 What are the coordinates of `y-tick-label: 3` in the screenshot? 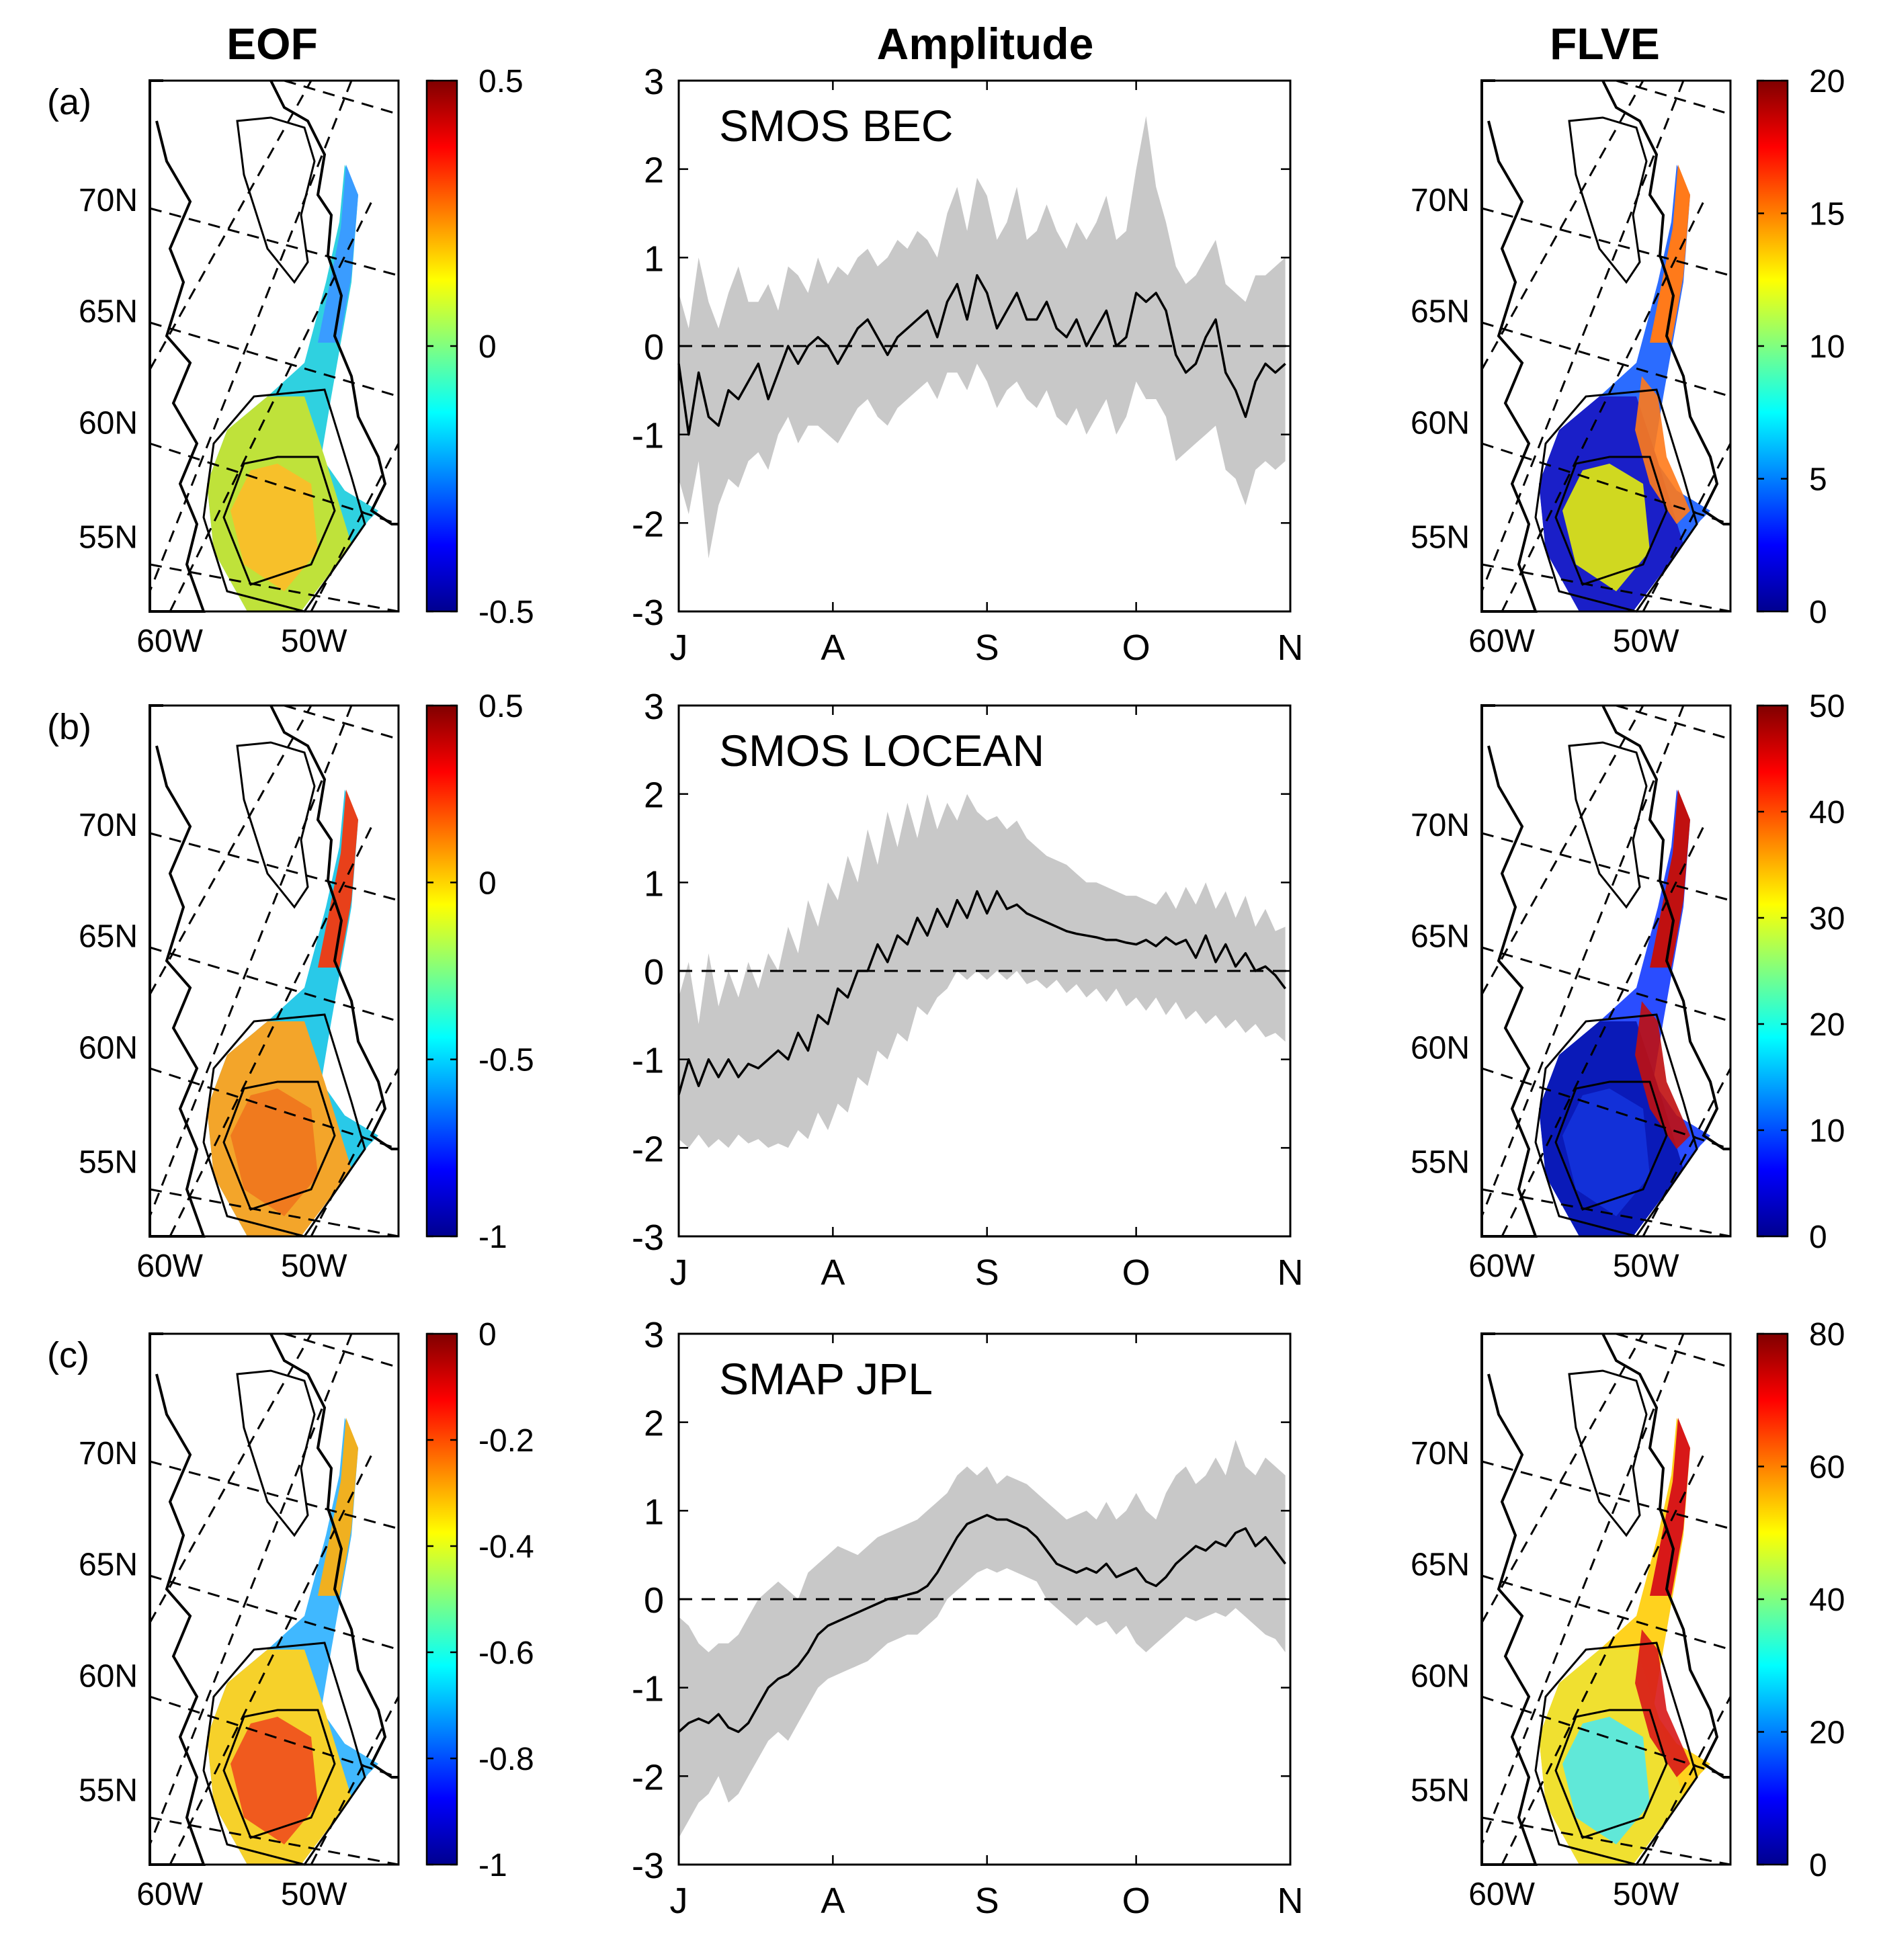 It's located at (654, 1335).